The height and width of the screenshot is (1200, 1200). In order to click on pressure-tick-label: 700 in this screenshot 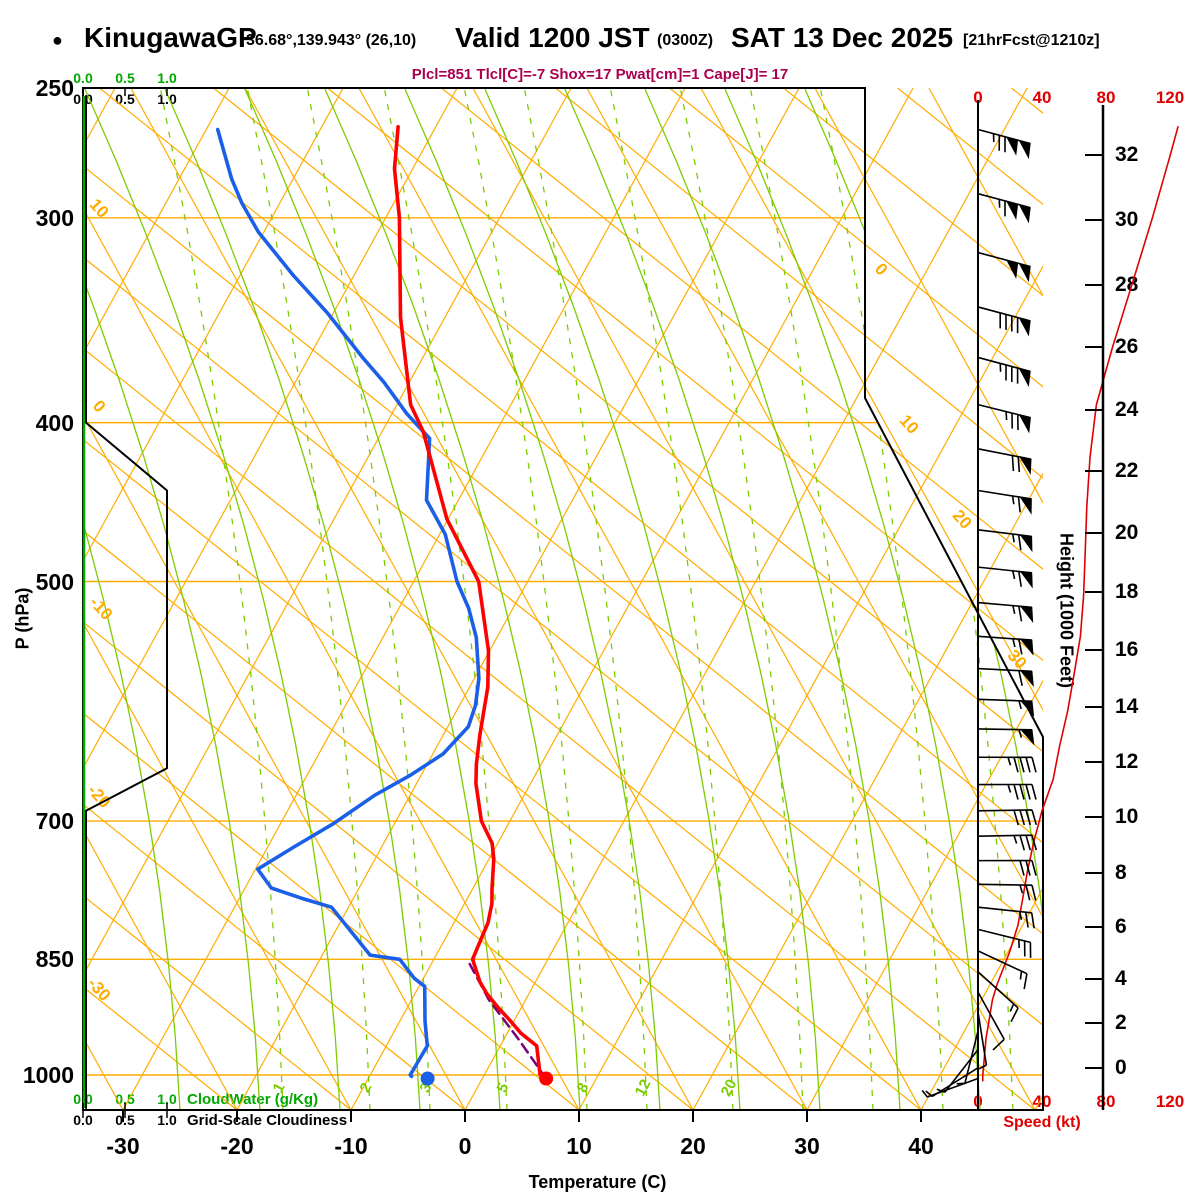, I will do `click(54, 821)`.